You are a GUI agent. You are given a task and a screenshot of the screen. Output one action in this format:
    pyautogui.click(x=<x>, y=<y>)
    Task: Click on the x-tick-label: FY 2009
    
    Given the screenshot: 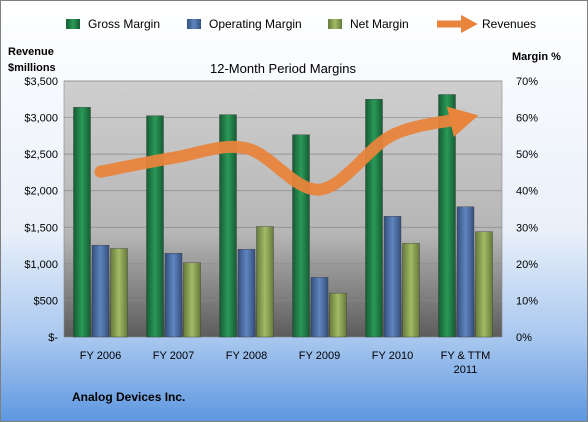 What is the action you would take?
    pyautogui.click(x=319, y=356)
    